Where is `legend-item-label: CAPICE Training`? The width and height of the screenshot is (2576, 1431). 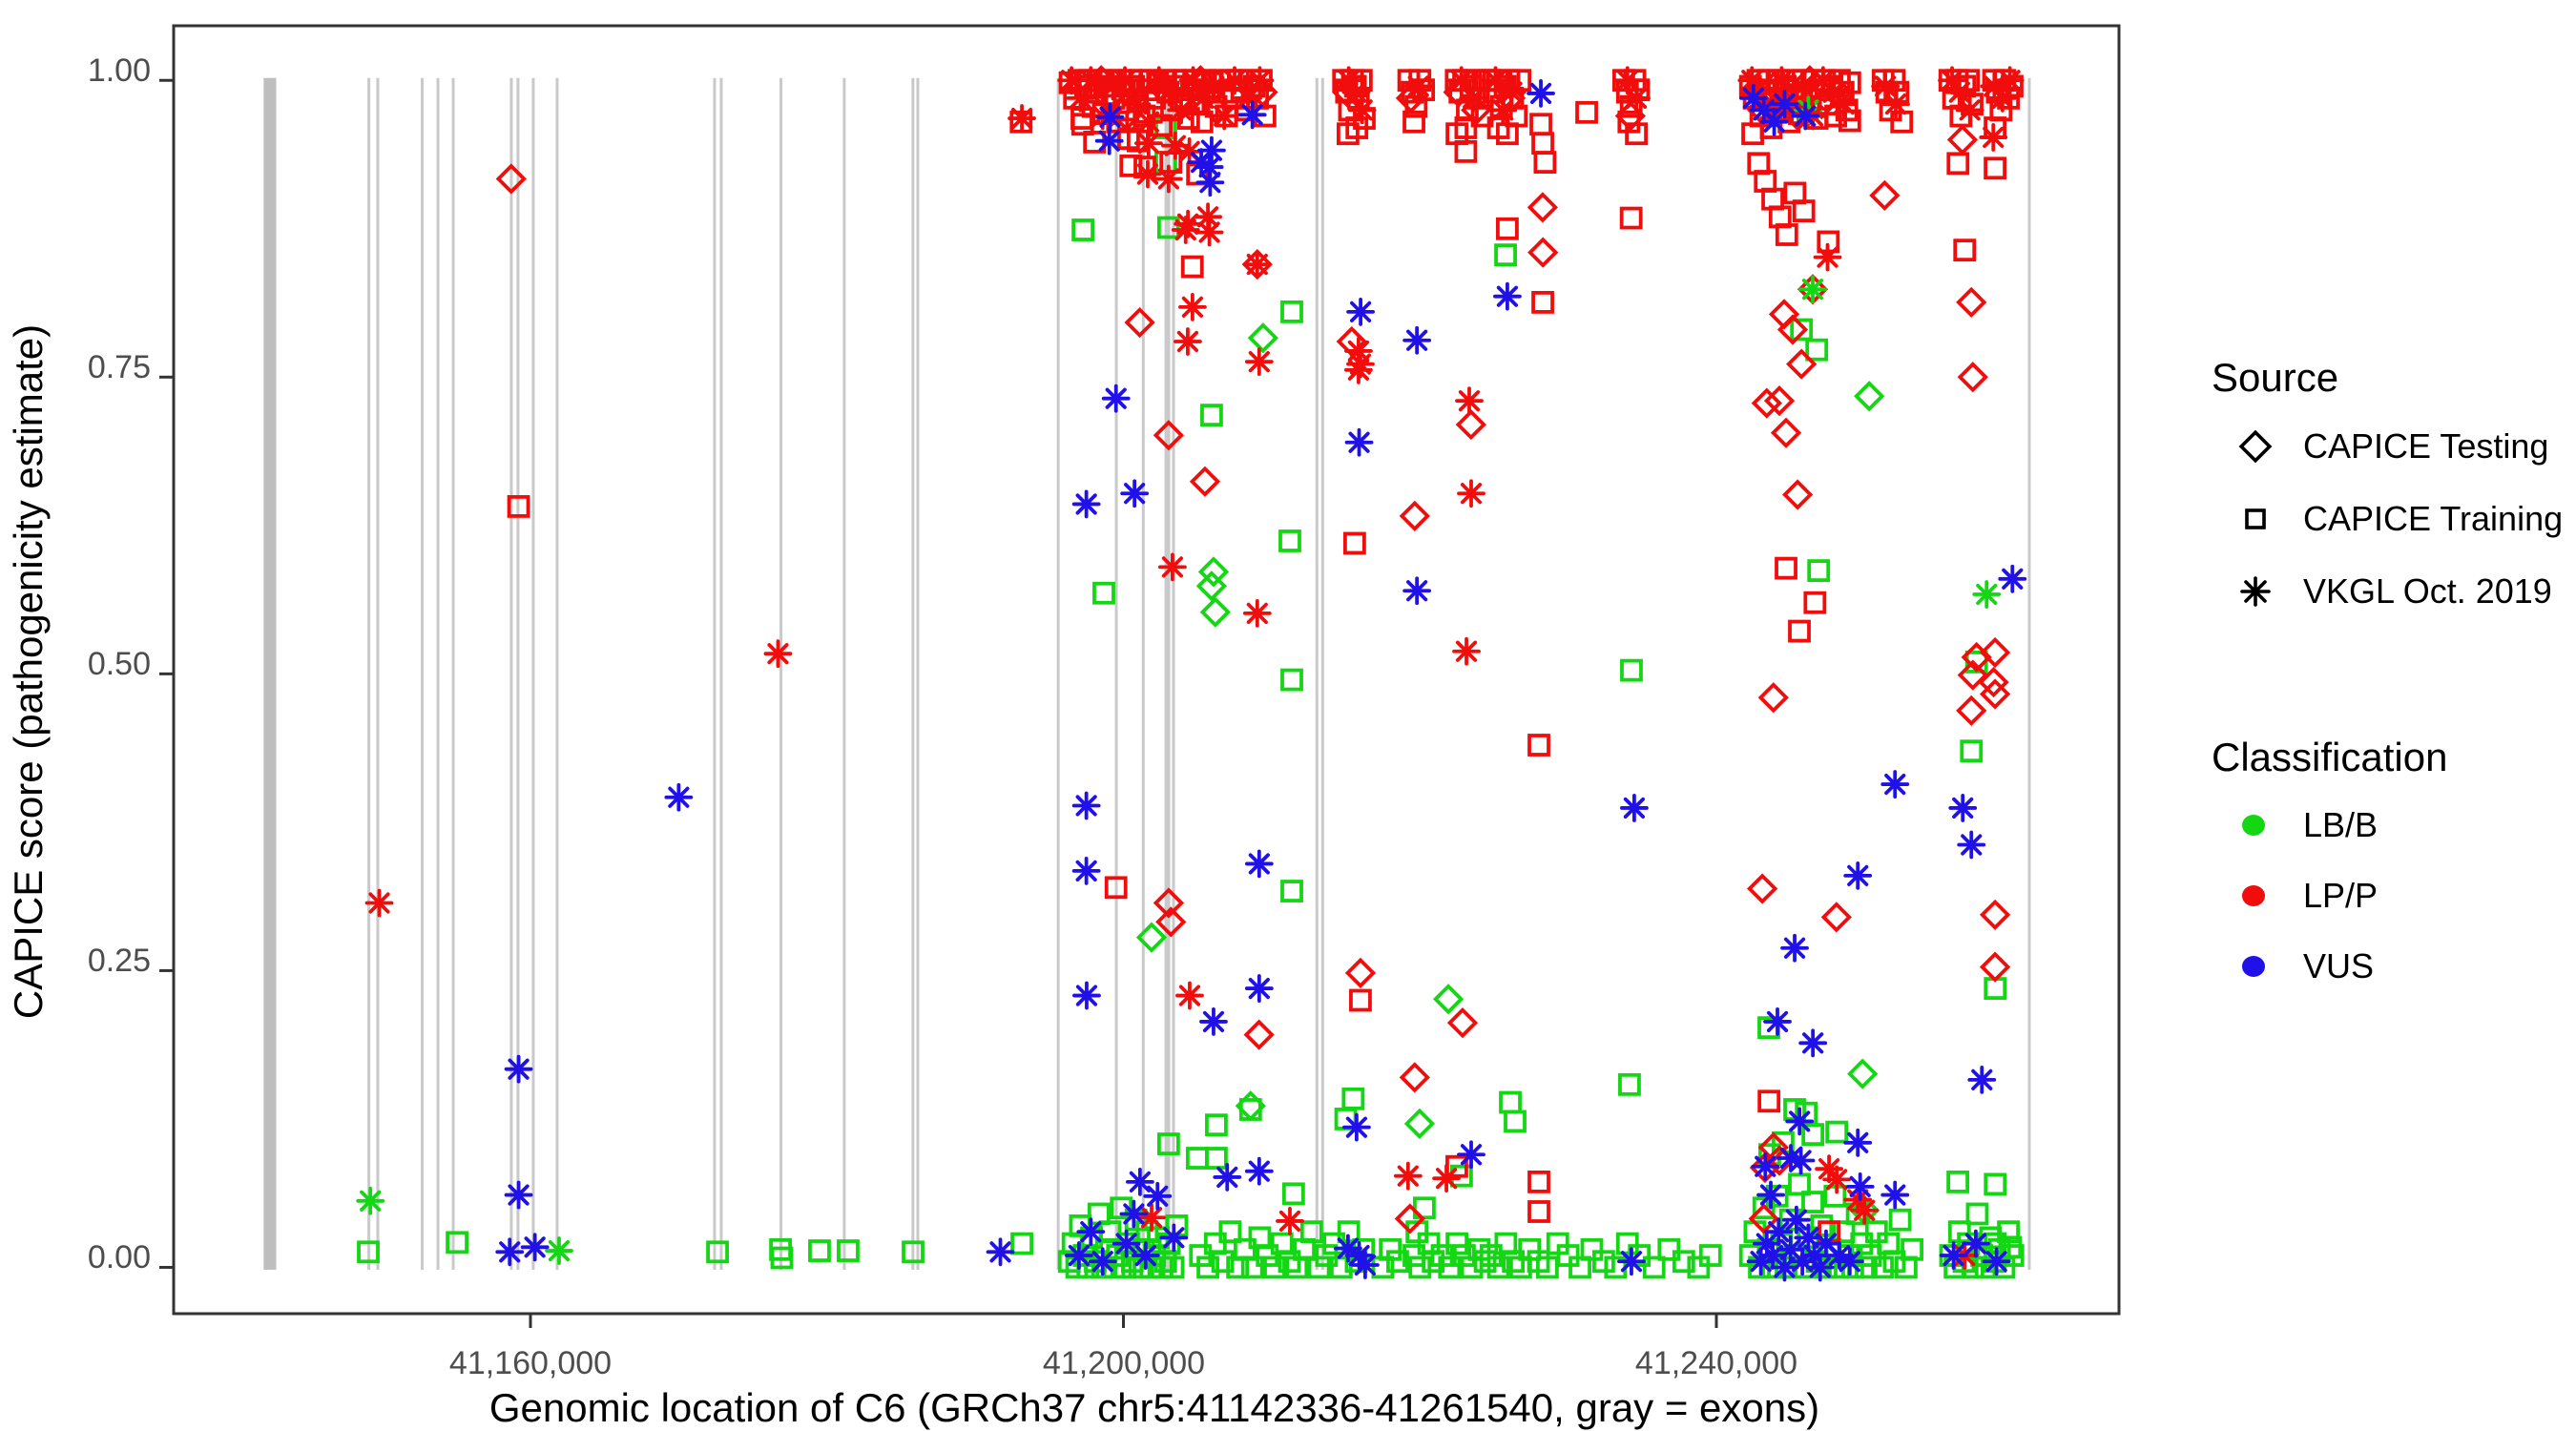
legend-item-label: CAPICE Training is located at coordinates (2433, 518).